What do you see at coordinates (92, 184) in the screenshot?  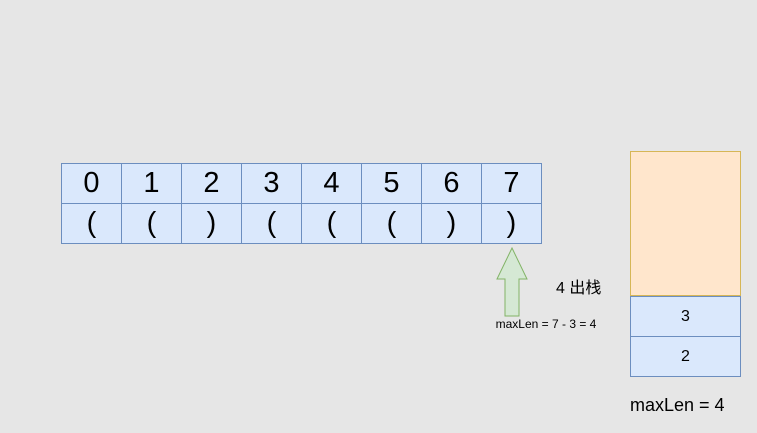 I see `index-cell-0: 0` at bounding box center [92, 184].